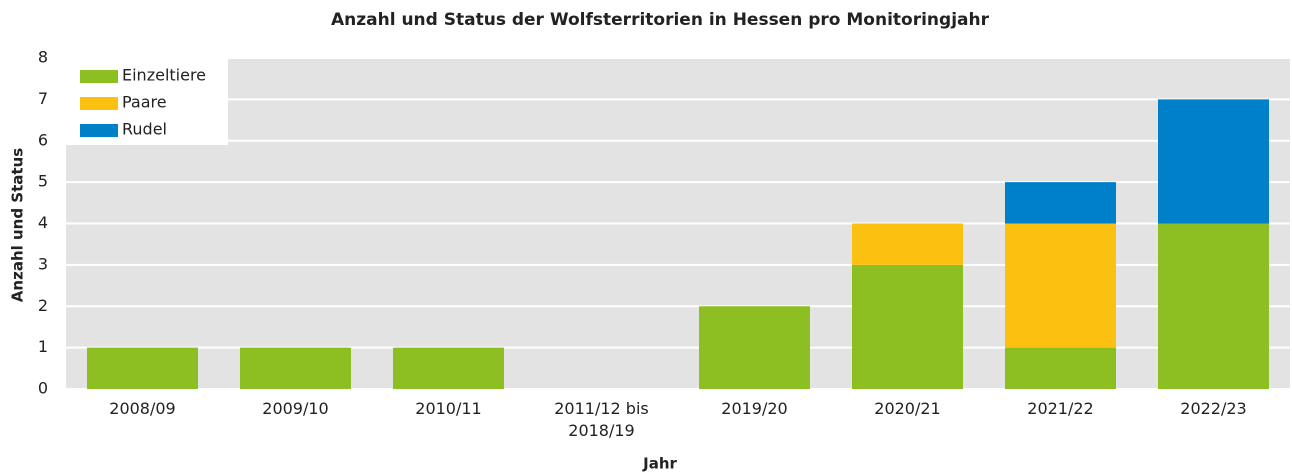  Describe the element at coordinates (43, 181) in the screenshot. I see `y-tick-label: 5` at that location.